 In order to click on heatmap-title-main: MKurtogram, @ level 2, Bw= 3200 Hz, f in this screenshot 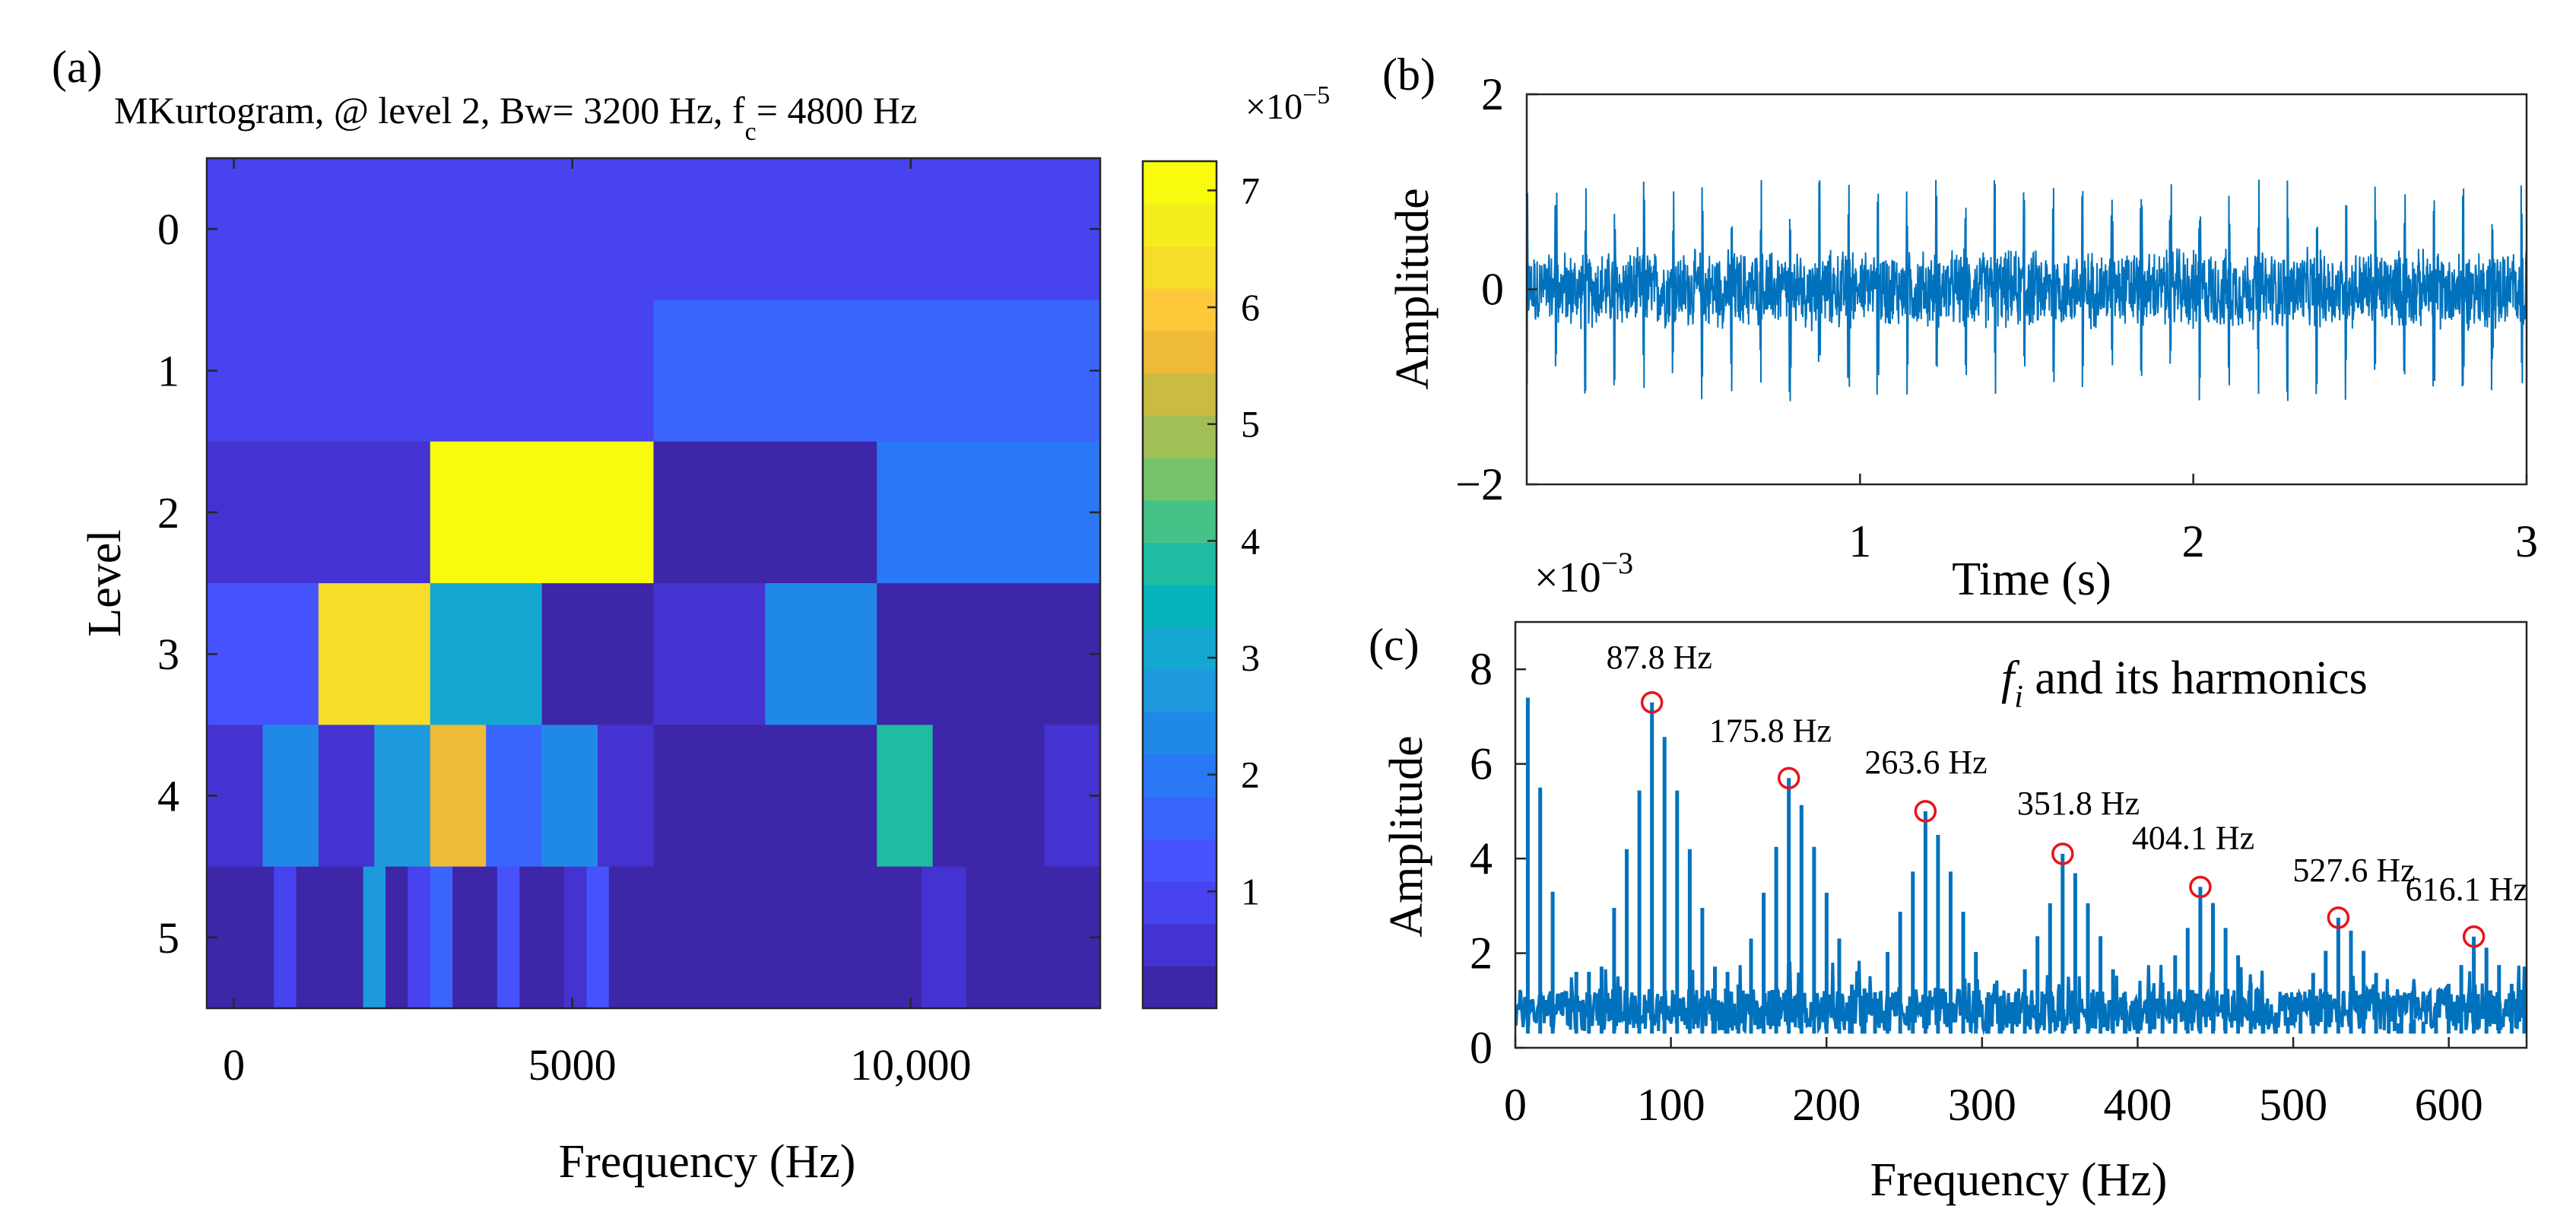, I will do `click(429, 110)`.